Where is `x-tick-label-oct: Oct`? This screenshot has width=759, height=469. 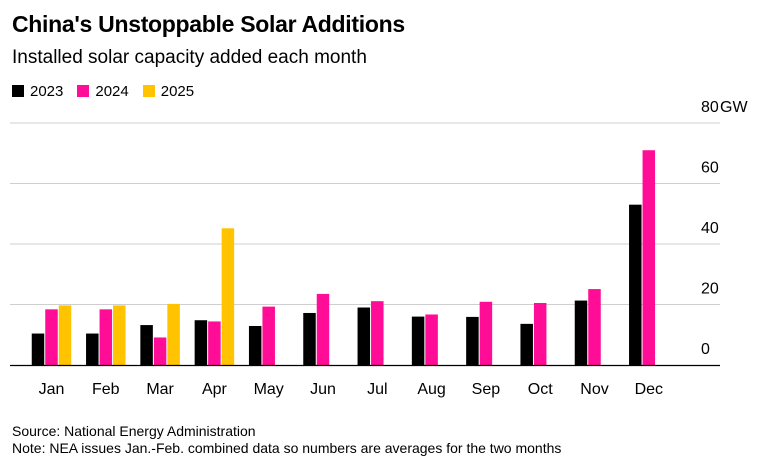 x-tick-label-oct: Oct is located at coordinates (540, 389).